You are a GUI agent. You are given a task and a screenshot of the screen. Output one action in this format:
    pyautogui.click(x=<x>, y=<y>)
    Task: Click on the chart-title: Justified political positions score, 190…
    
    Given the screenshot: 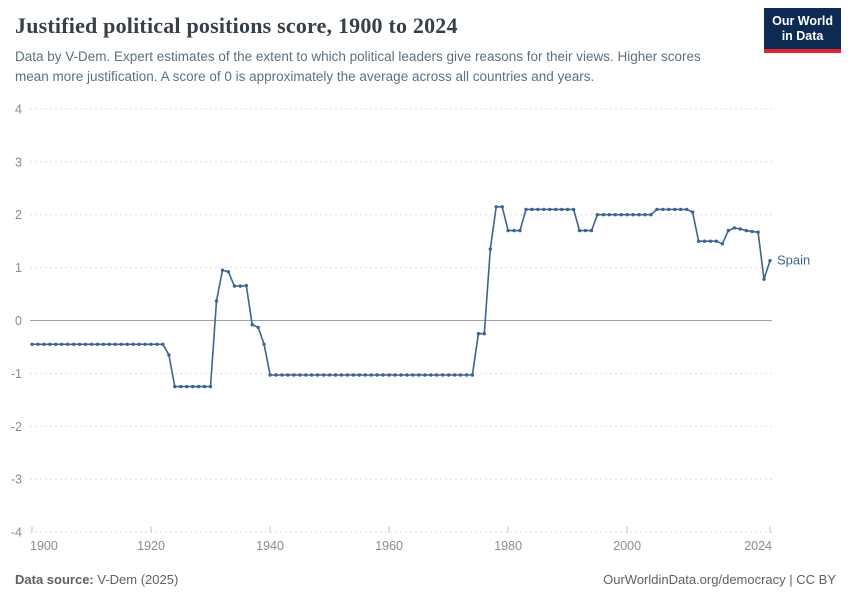 What is the action you would take?
    pyautogui.click(x=236, y=25)
    